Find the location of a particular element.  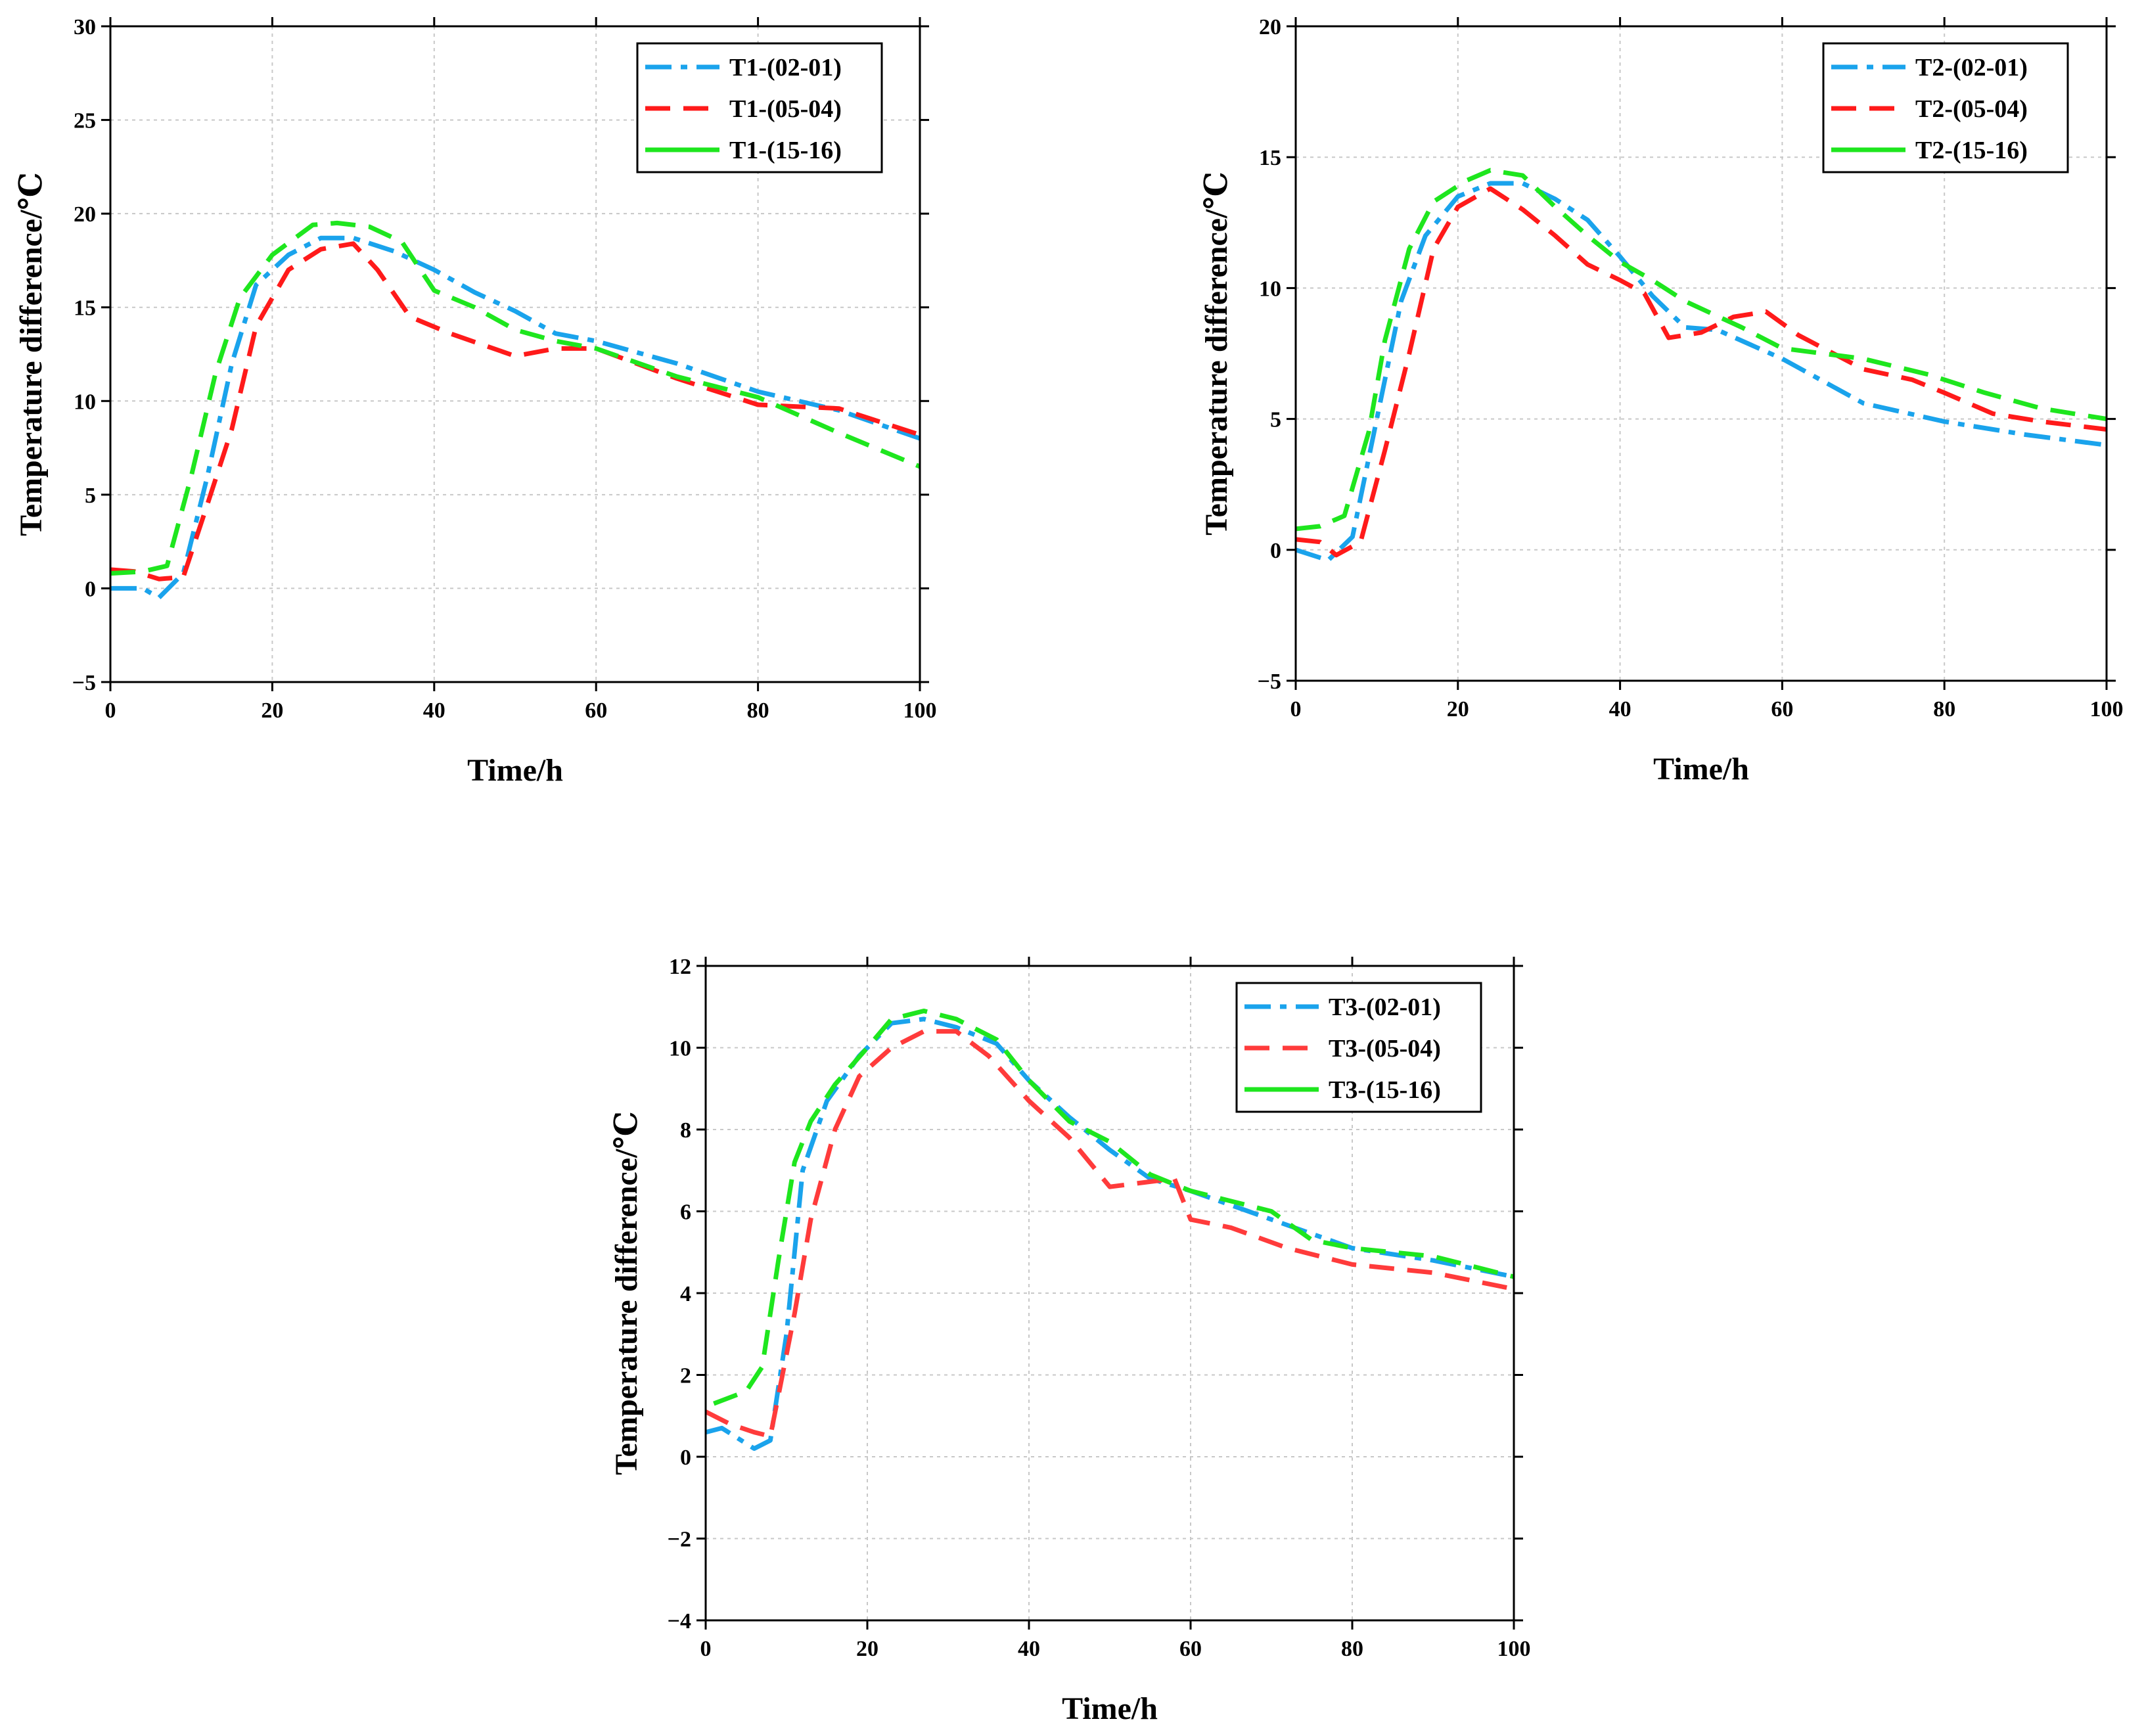

legend: T3-(02-01) T3-(05-04) T3-(15-16) is located at coordinates (1358, 1047).